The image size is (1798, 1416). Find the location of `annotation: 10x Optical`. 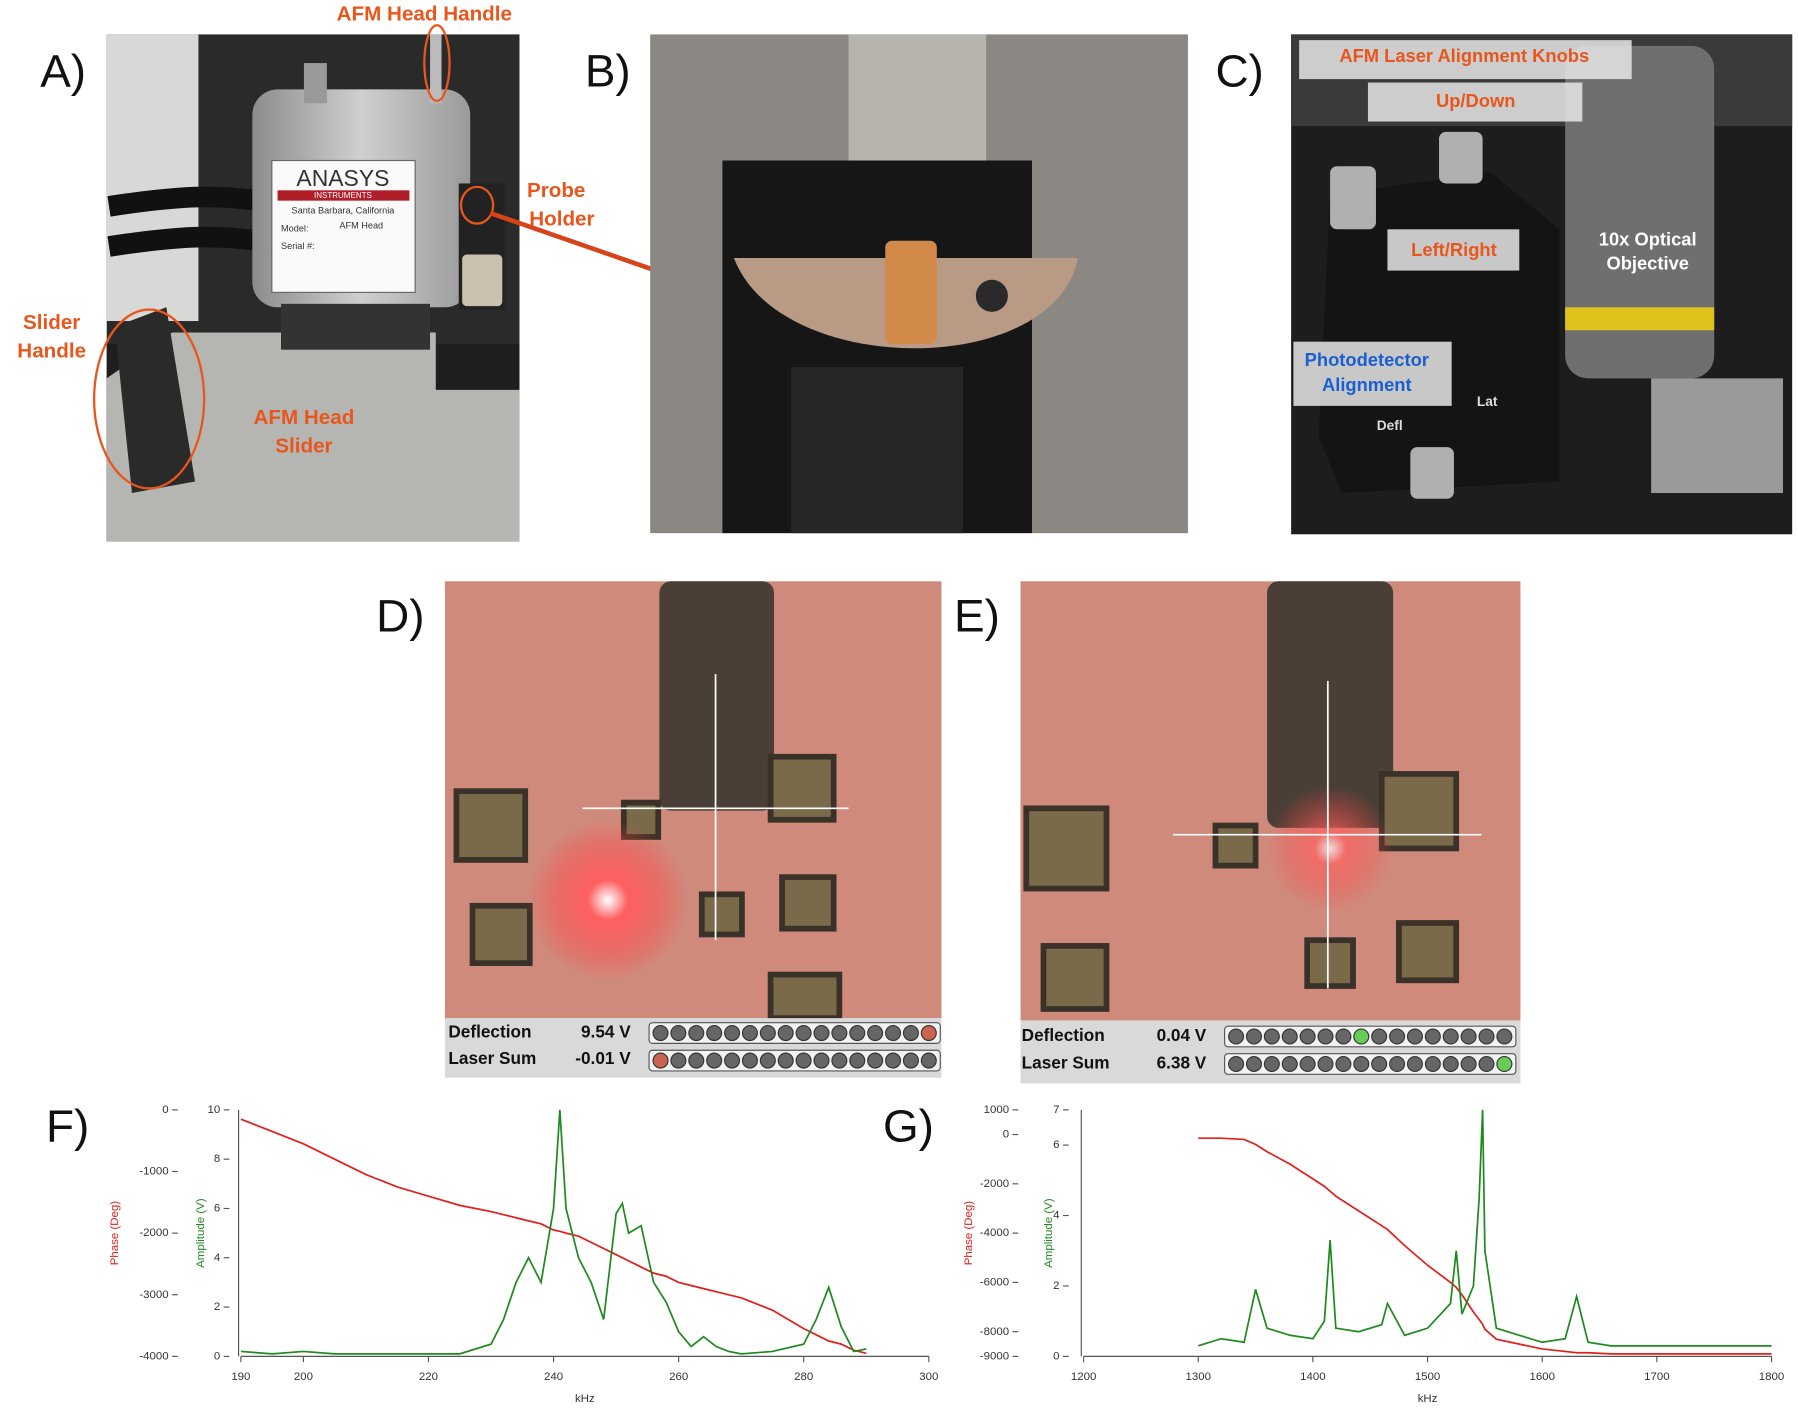

annotation: 10x Optical is located at coordinates (1648, 239).